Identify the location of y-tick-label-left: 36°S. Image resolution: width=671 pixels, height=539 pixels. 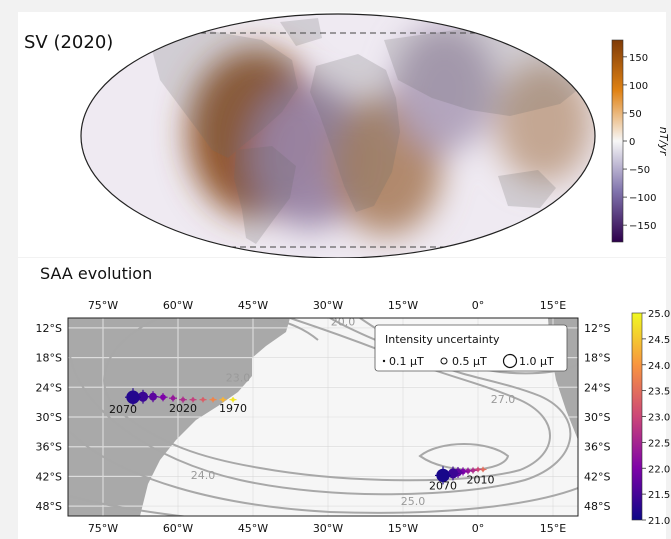
(49, 447).